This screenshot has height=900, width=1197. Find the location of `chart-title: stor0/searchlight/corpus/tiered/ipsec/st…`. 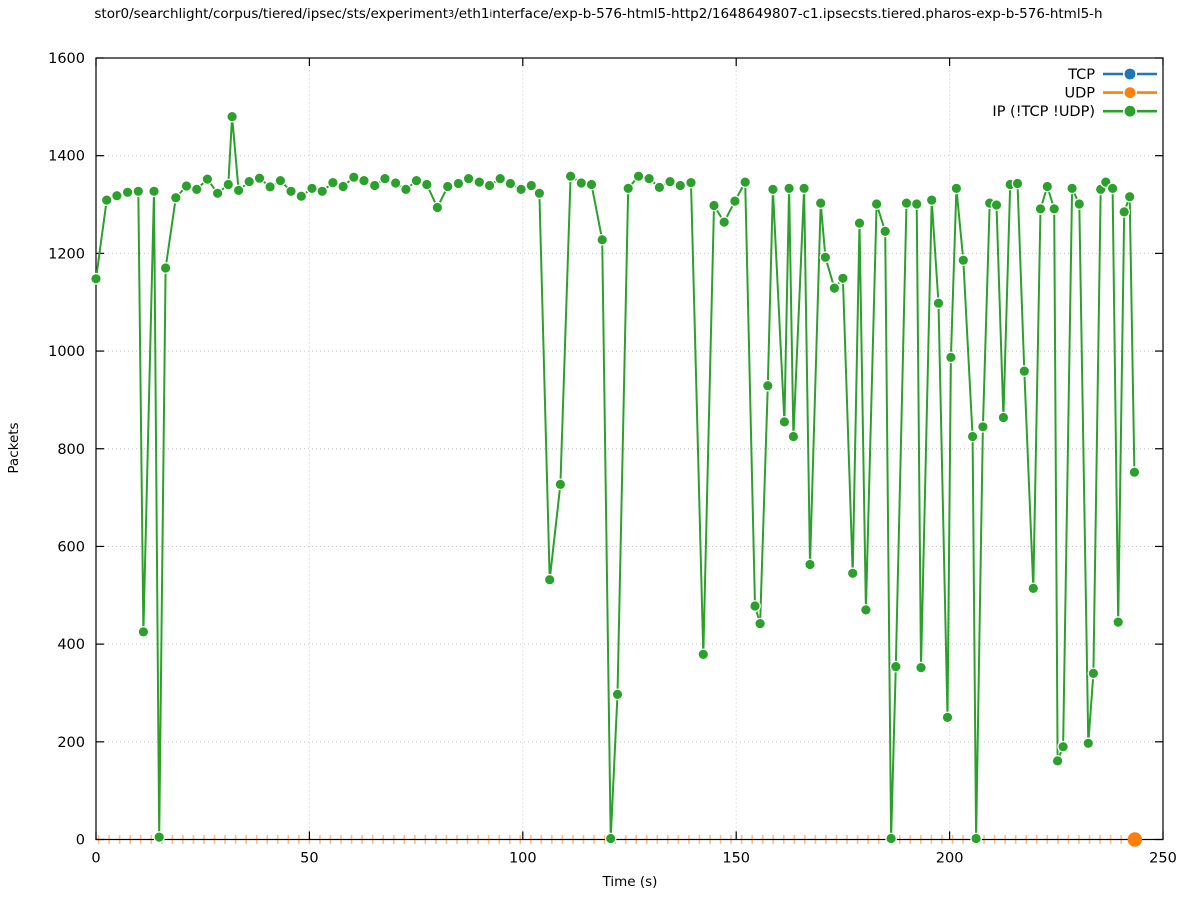

chart-title: stor0/searchlight/corpus/tiered/ipsec/st… is located at coordinates (598, 14).